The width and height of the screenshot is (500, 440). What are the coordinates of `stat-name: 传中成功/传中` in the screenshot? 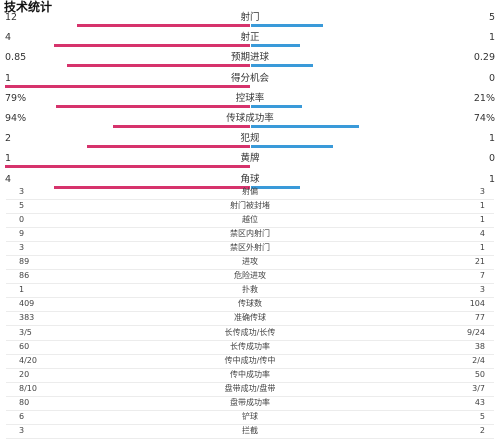 It's located at (250, 360).